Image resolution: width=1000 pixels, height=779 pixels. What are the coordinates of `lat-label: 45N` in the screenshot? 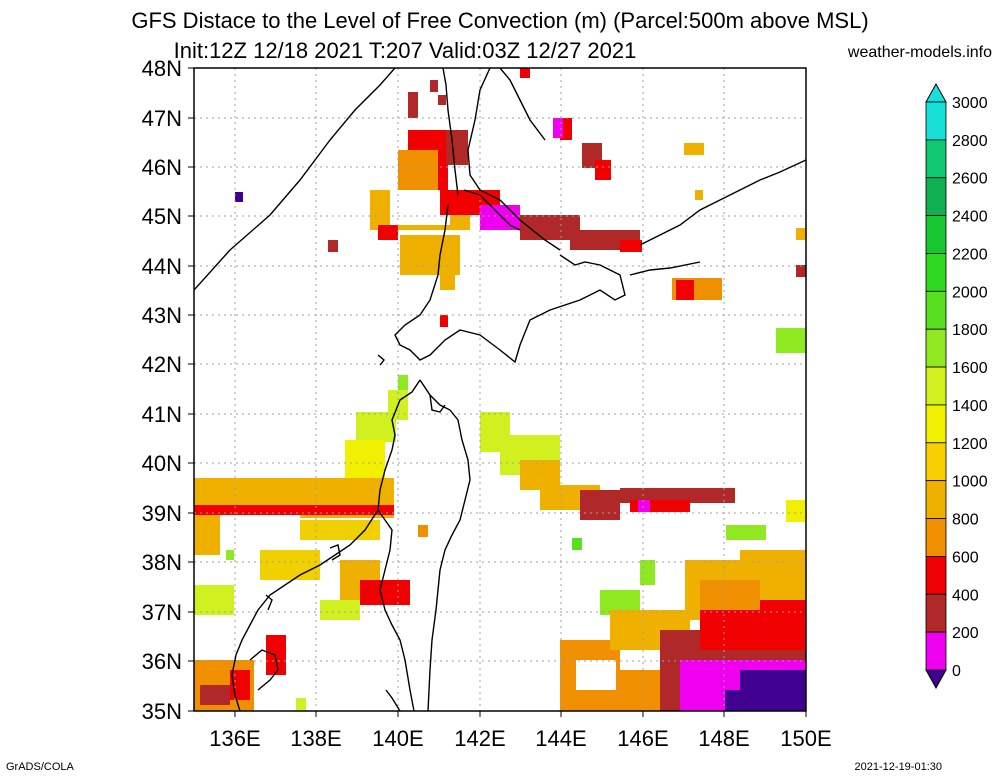 It's located at (162, 216).